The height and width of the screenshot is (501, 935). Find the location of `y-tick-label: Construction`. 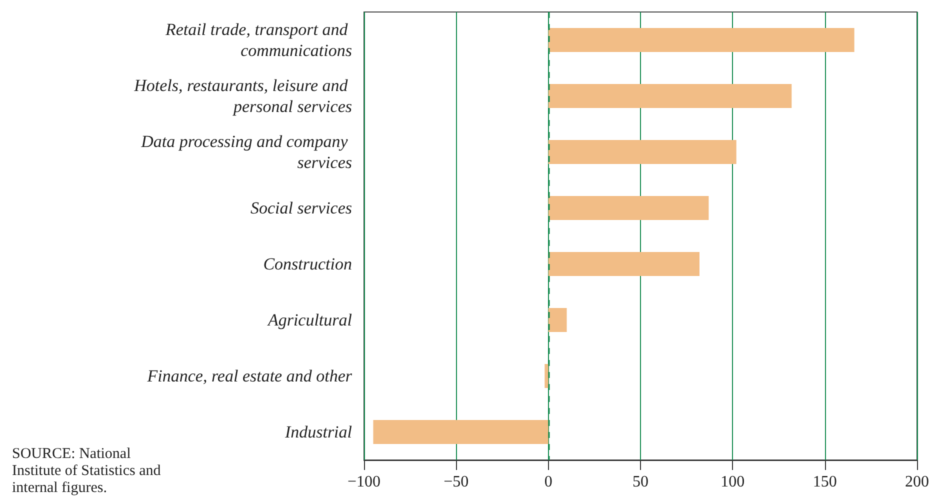

y-tick-label: Construction is located at coordinates (307, 264).